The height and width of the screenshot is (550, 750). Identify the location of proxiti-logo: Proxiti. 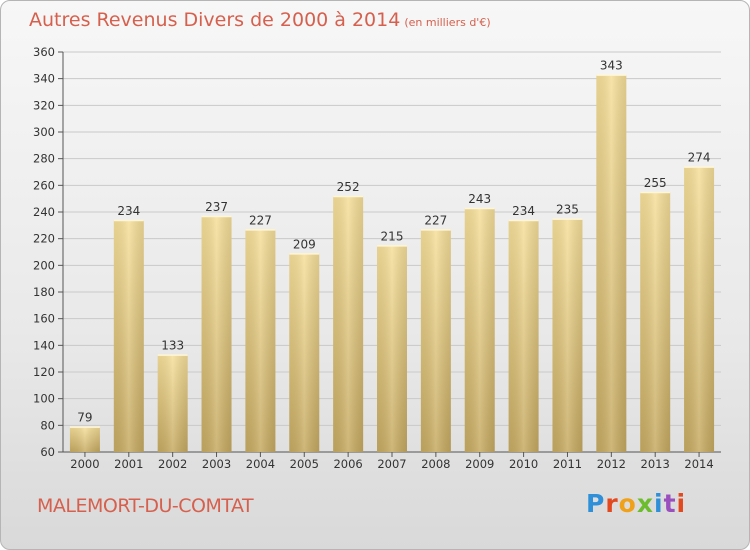
(636, 503).